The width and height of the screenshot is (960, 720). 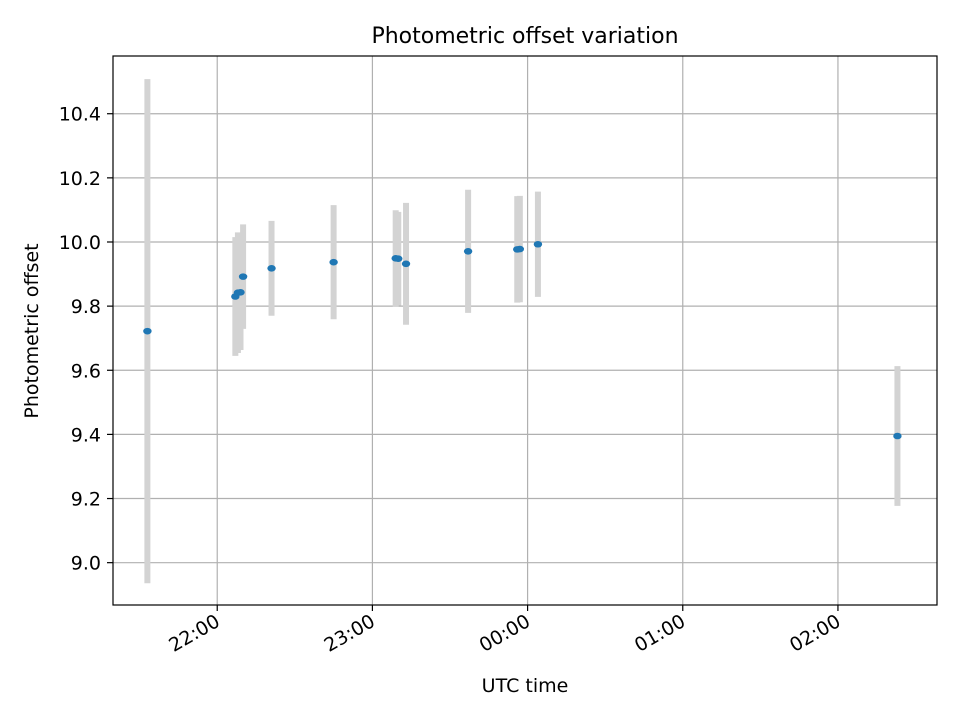 I want to click on y-tick-label: 9.2, so click(x=86, y=500).